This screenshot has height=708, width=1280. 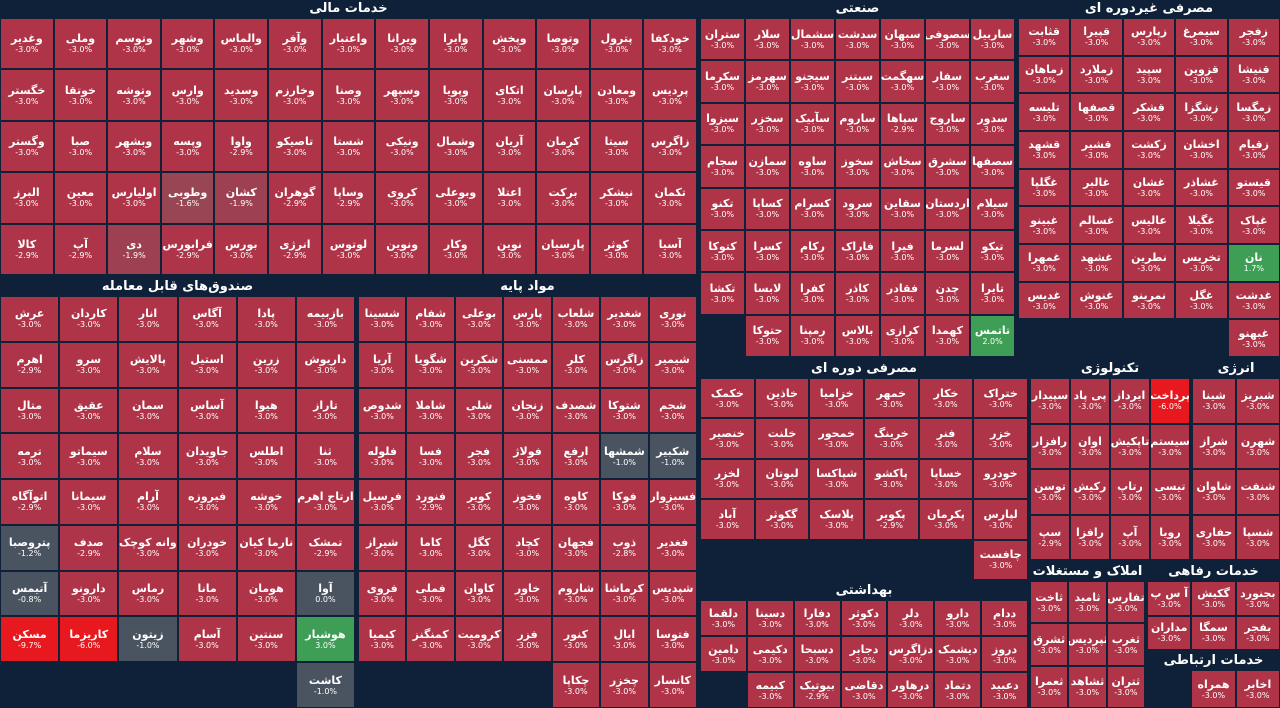 I want to click on stock-name: سشمال, so click(x=812, y=34).